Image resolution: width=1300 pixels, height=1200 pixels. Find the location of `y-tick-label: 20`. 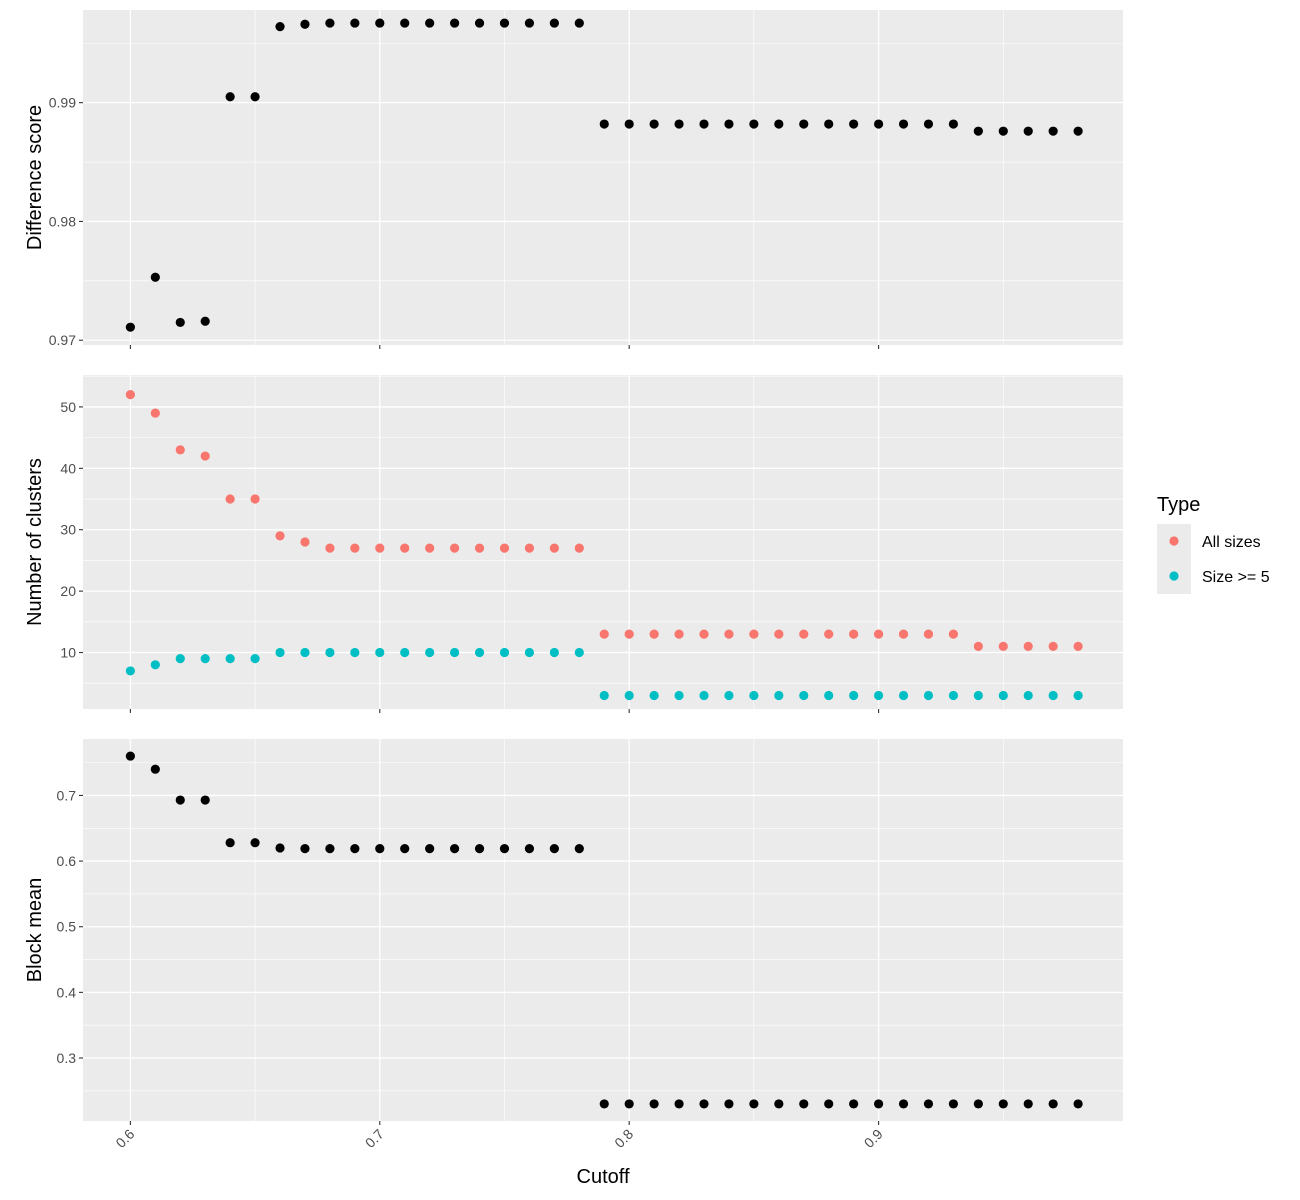

y-tick-label: 20 is located at coordinates (68, 591).